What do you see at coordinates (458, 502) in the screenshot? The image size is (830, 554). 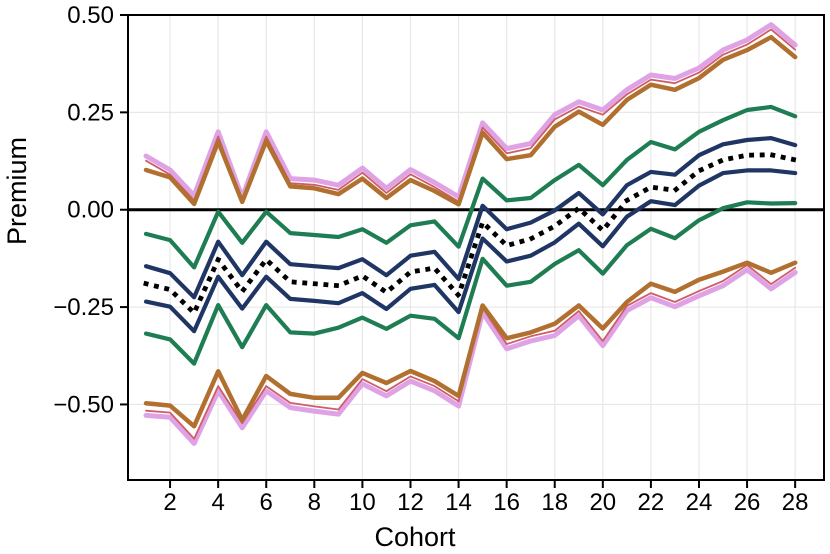 I see `x-tick-label: 14` at bounding box center [458, 502].